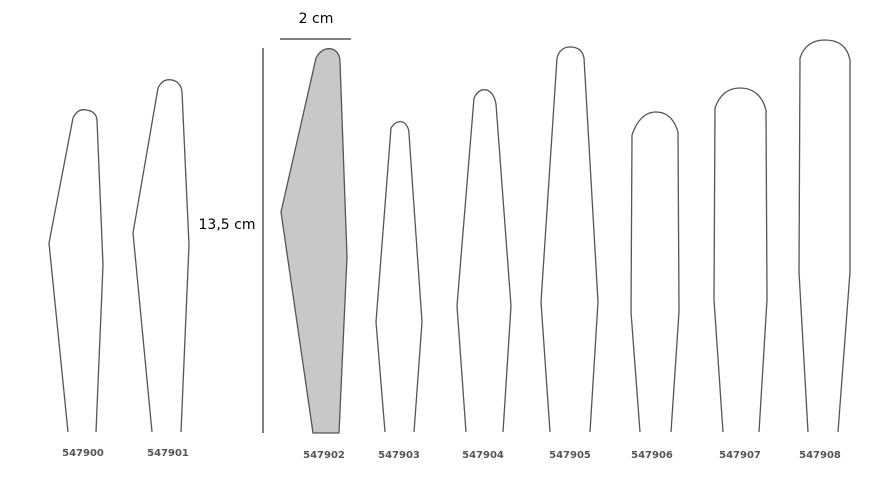  I want to click on item-code: 547905, so click(570, 455).